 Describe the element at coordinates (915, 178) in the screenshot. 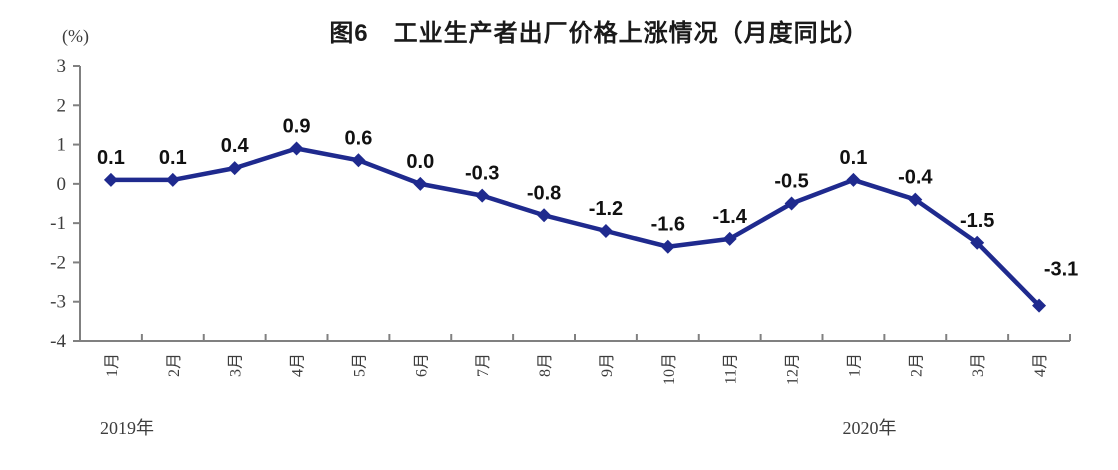

I see `data-point-label: -0.4` at that location.